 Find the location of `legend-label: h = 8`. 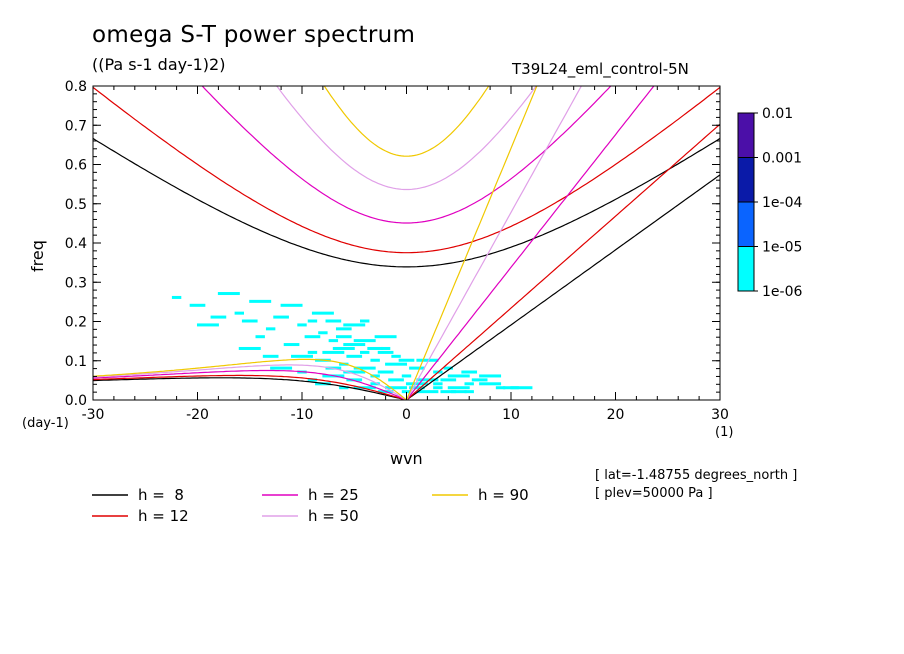

legend-label: h = 8 is located at coordinates (161, 495).